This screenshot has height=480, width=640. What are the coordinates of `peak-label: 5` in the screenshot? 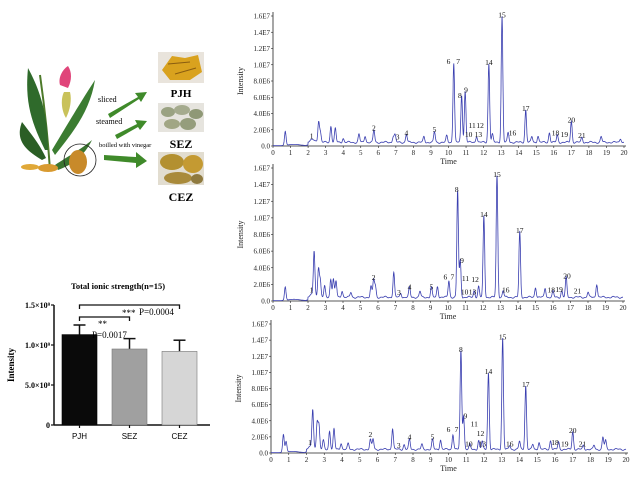 It's located at (432, 286).